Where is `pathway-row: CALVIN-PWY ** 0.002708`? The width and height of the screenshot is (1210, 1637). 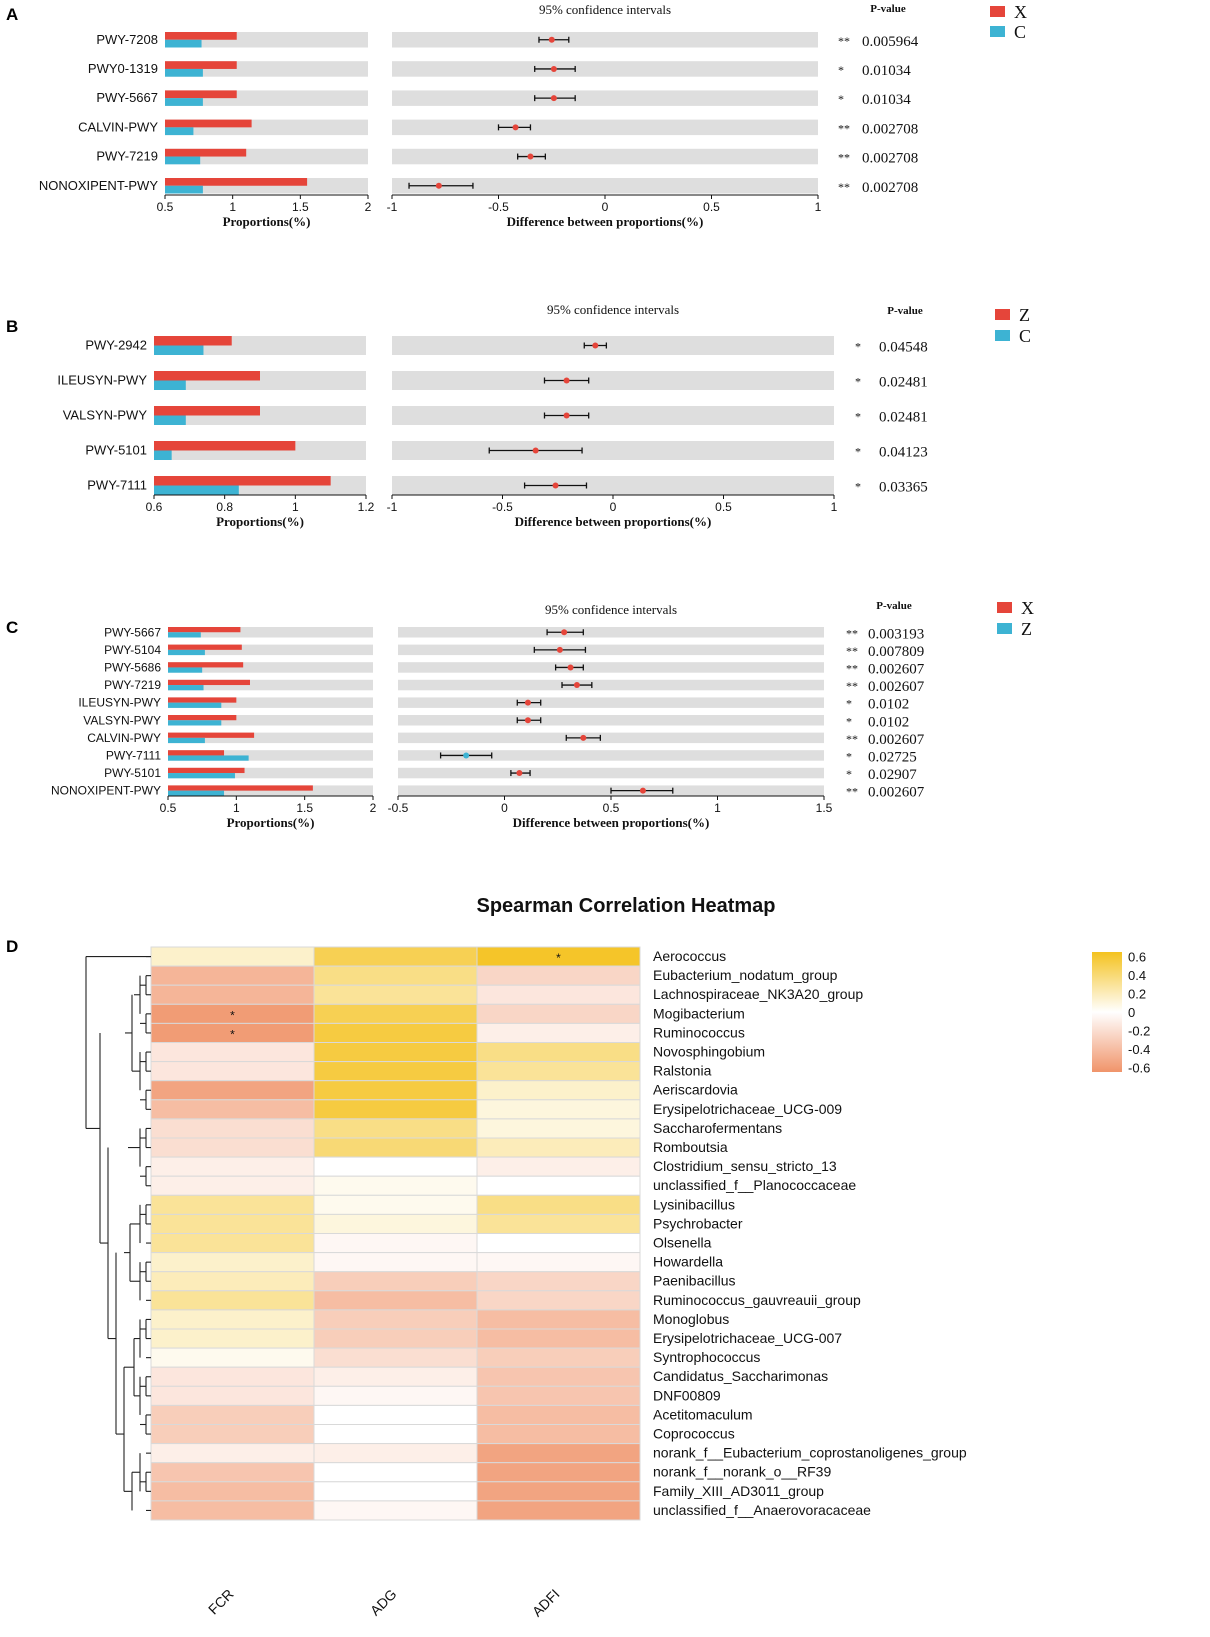 pathway-row: CALVIN-PWY ** 0.002708 is located at coordinates (498, 128).